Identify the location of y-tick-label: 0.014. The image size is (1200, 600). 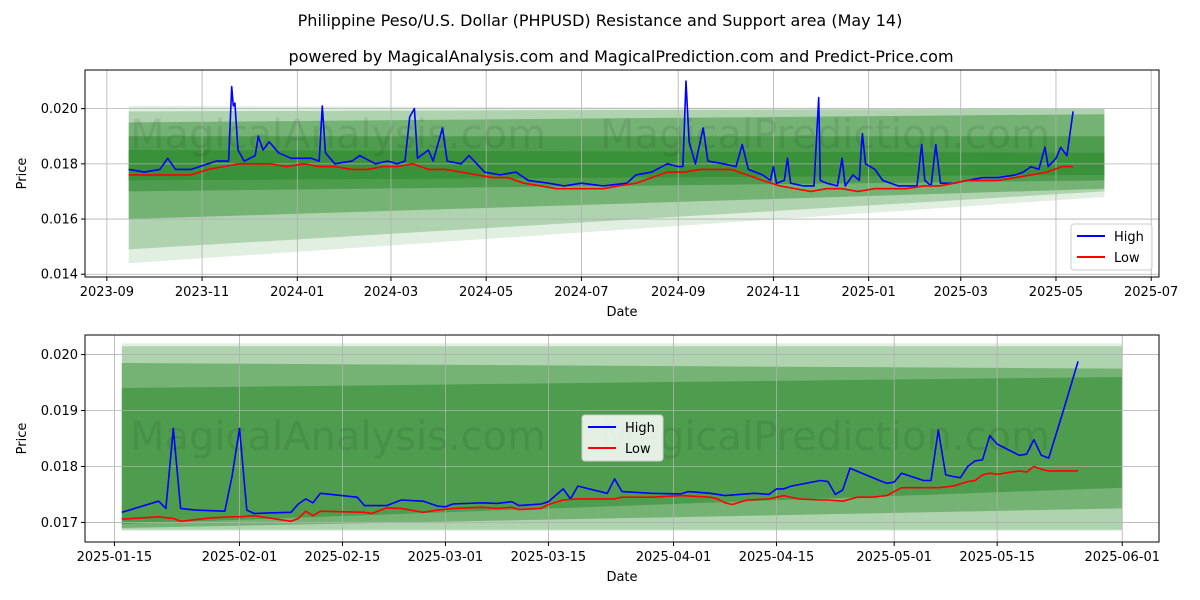
(59, 275).